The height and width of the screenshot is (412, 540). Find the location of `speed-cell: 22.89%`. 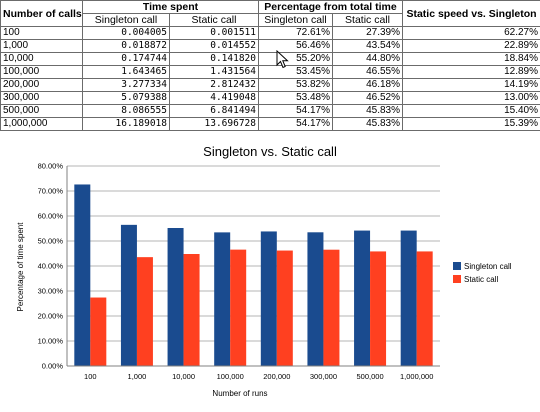

speed-cell: 22.89% is located at coordinates (471, 46).